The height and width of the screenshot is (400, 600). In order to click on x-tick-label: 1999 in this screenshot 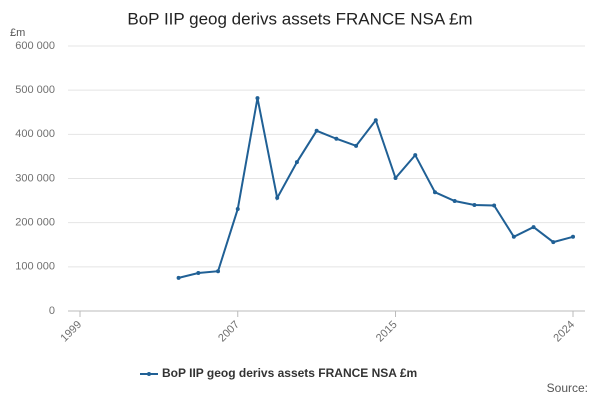, I will do `click(71, 332)`.